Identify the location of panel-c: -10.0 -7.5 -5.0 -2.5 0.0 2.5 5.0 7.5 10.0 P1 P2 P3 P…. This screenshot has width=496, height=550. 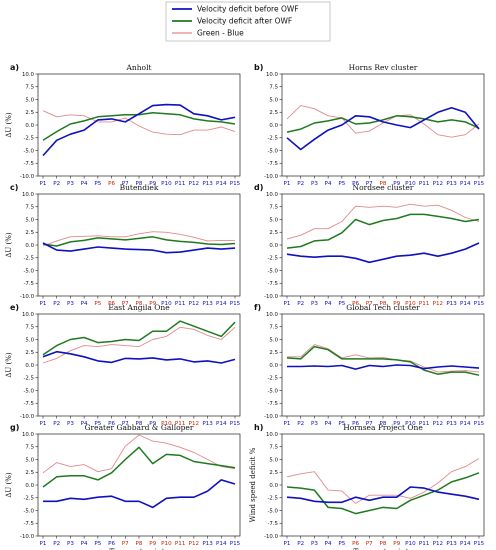
(123, 245).